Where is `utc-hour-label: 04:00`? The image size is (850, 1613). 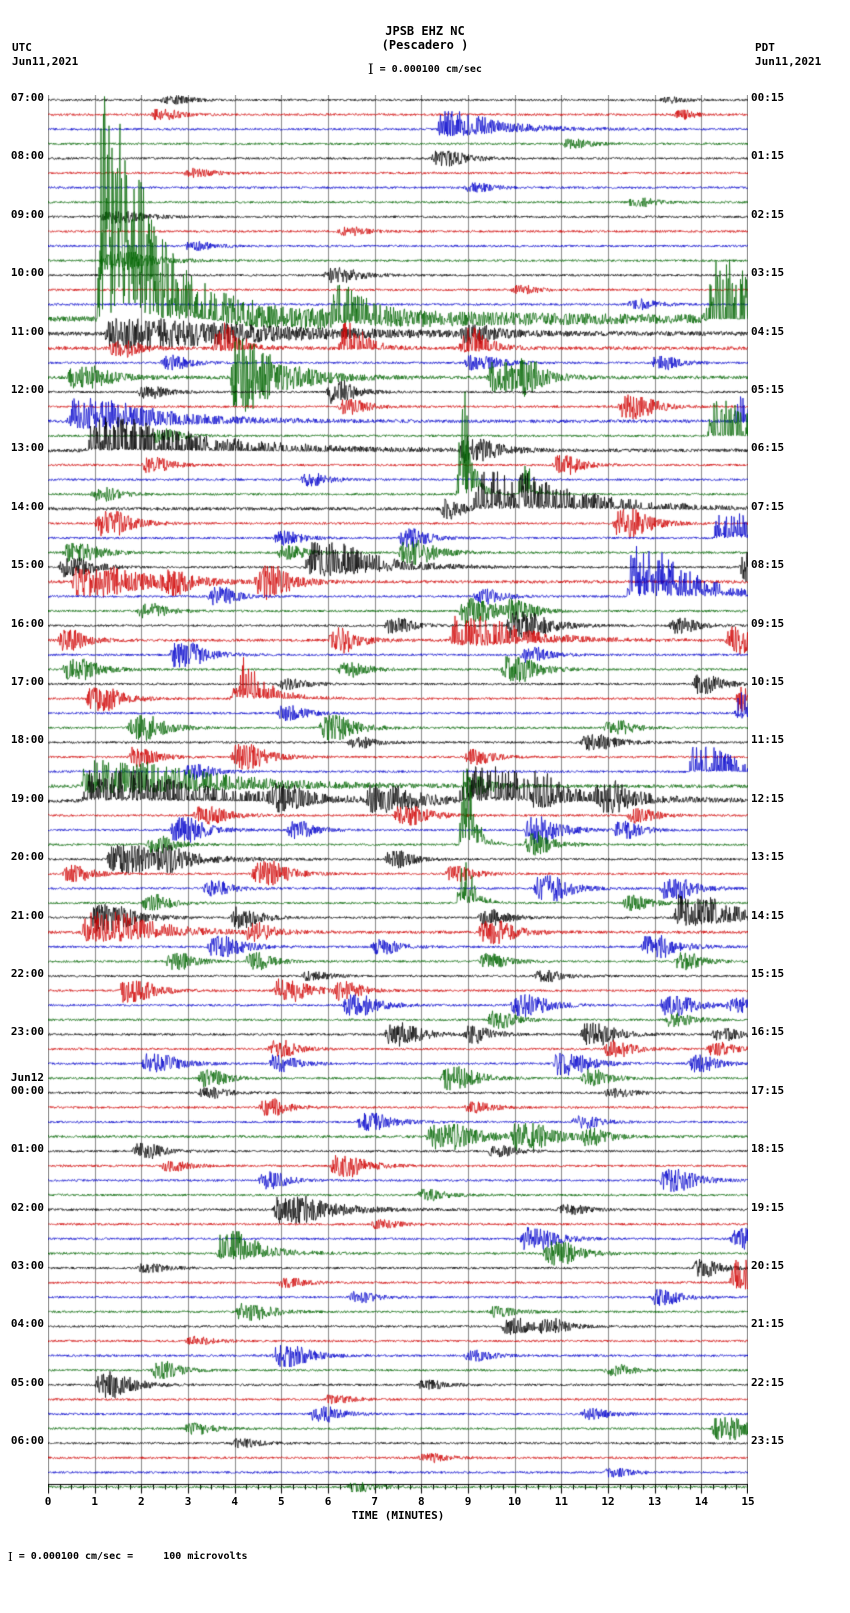
utc-hour-label: 04:00 is located at coordinates (27, 1324).